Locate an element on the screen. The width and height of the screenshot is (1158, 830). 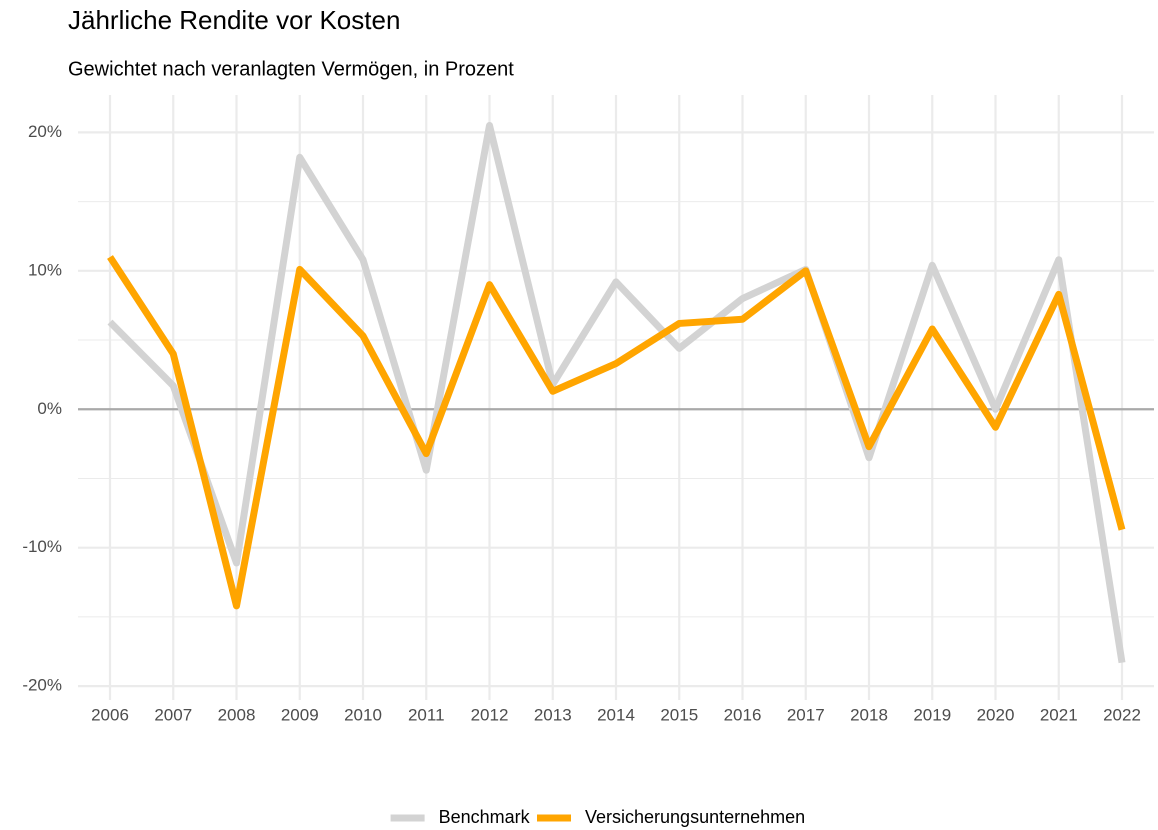
x-tick-label: 2007 is located at coordinates (173, 714).